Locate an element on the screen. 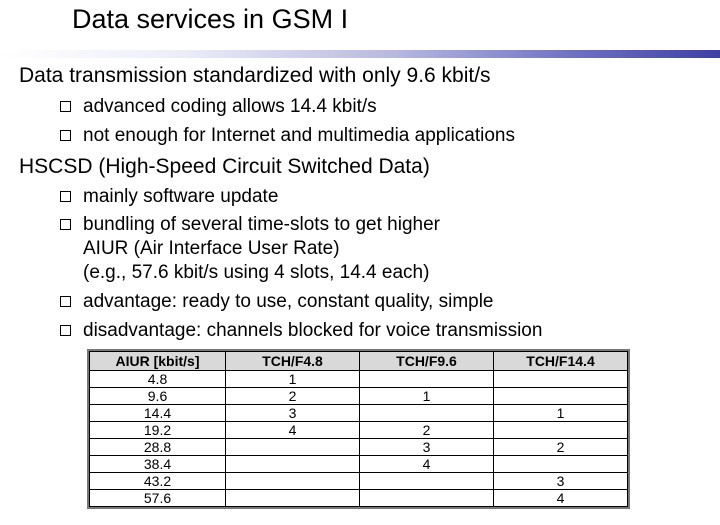  table-row: 38.4 4 is located at coordinates (358, 464).